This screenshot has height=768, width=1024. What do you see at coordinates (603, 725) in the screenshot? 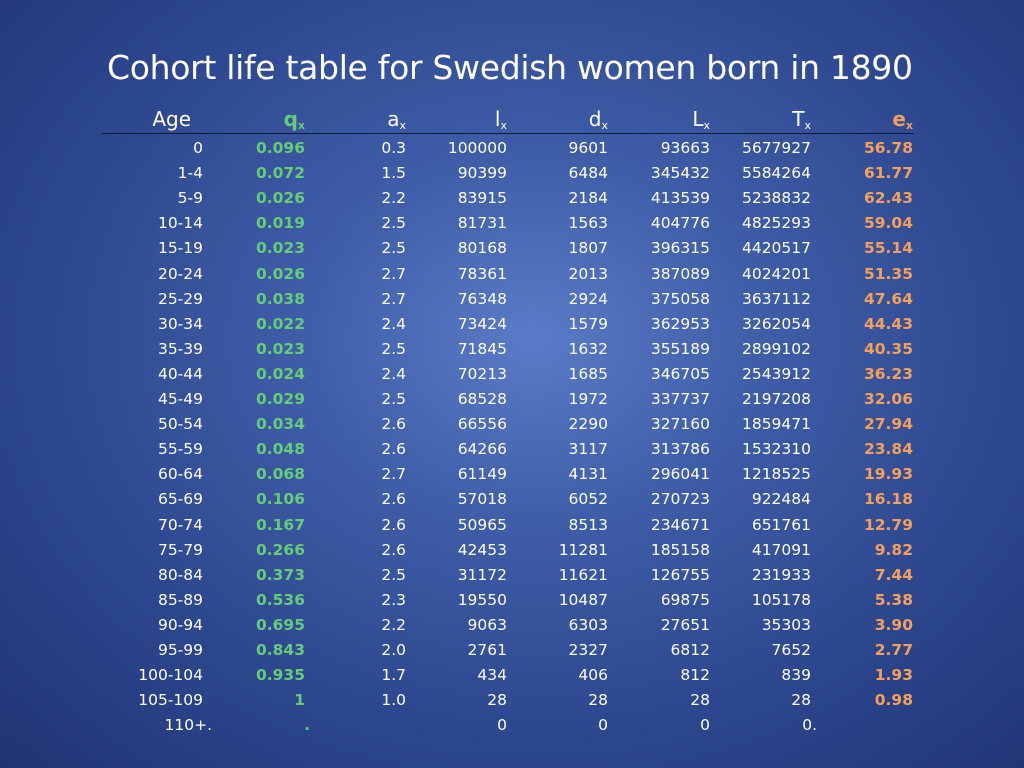
I see `cell-dx: 0` at bounding box center [603, 725].